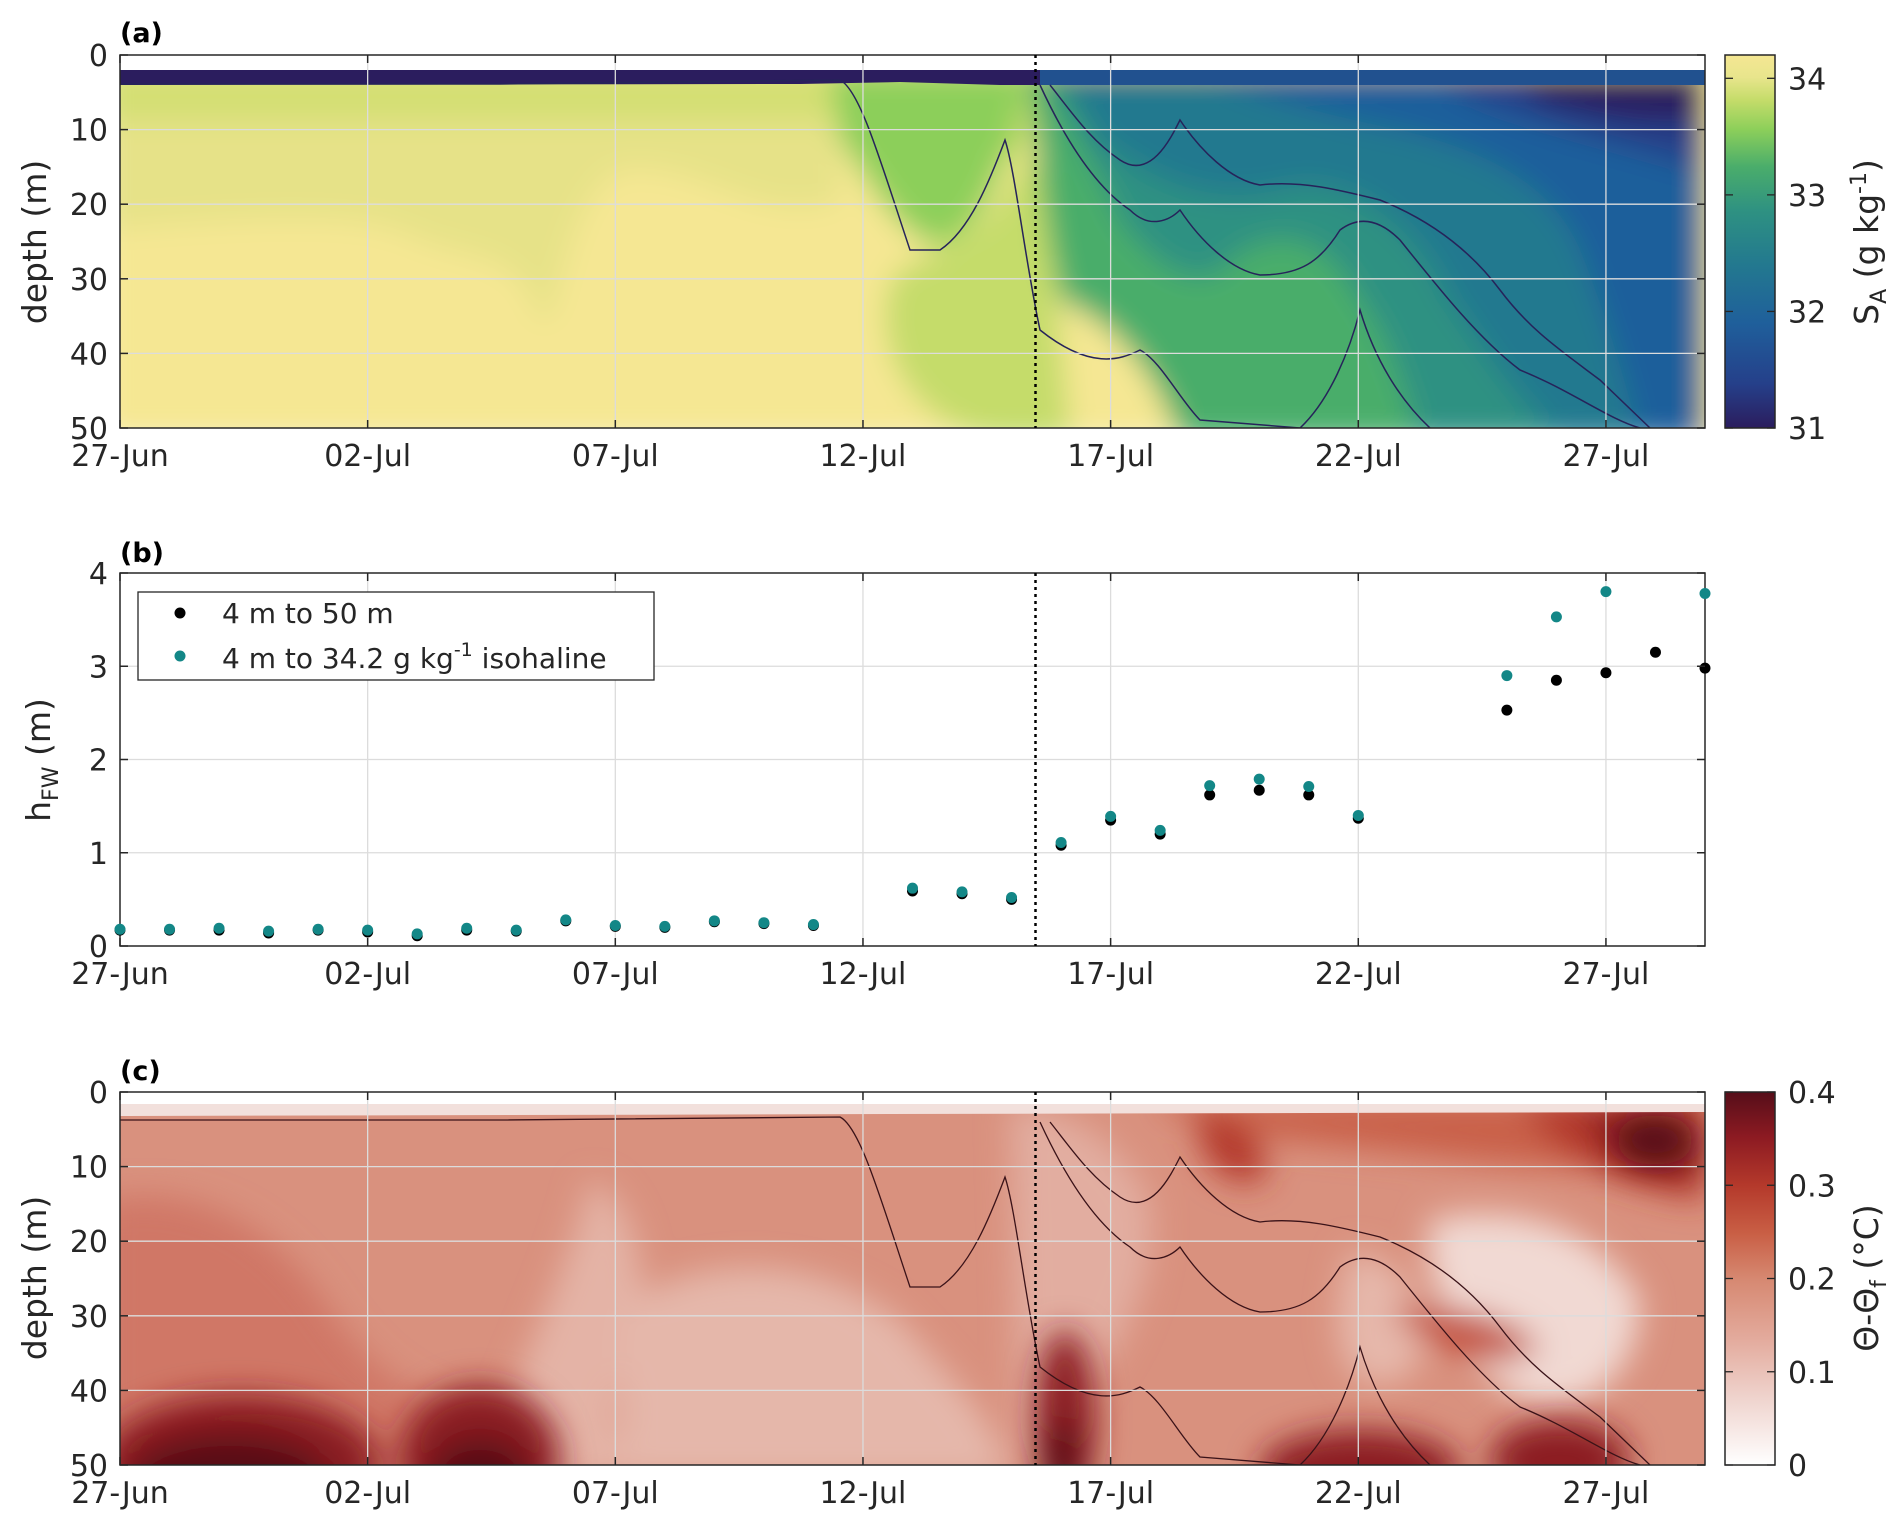  I want to click on legend-label-1: 4 m to 50 m, so click(308, 613).